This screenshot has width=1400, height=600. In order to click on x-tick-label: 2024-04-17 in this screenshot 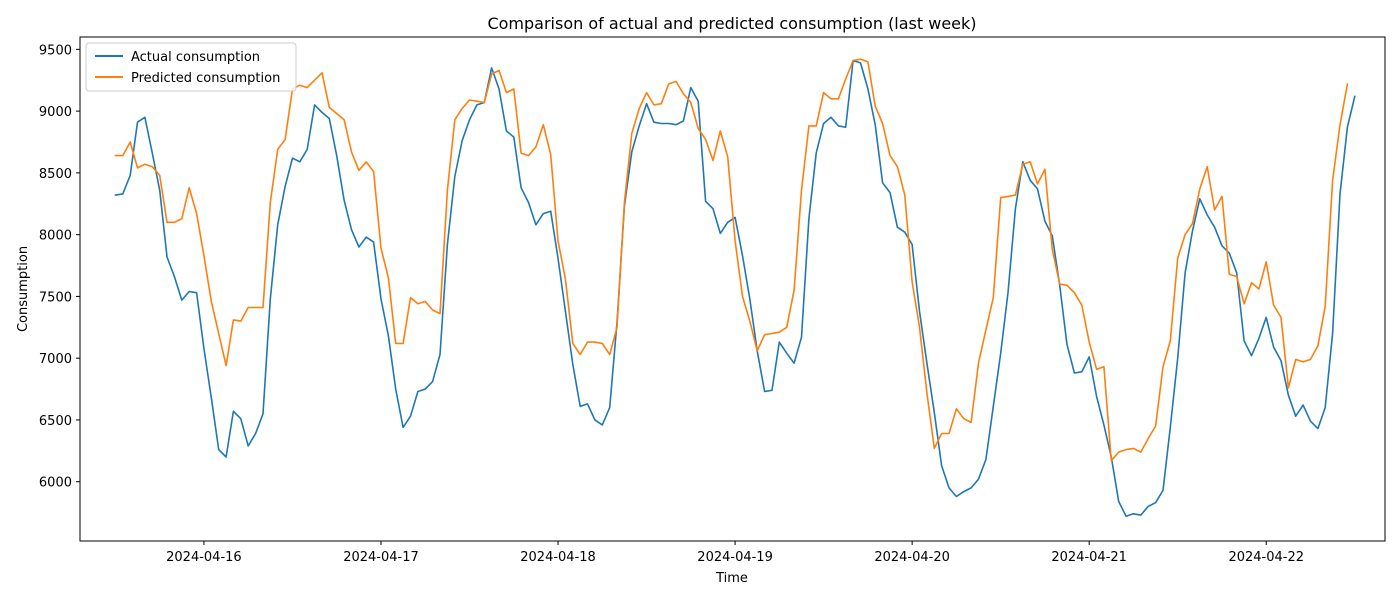, I will do `click(381, 557)`.